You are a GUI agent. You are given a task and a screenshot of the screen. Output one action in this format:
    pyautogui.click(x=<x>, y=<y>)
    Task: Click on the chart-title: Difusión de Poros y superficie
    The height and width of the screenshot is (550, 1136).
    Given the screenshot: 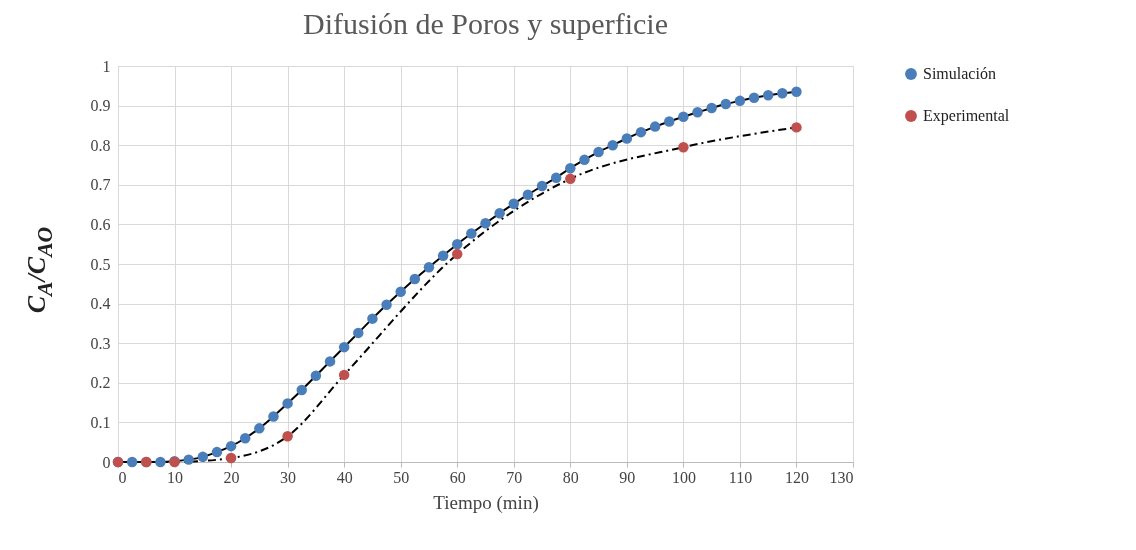 What is the action you would take?
    pyautogui.click(x=485, y=23)
    